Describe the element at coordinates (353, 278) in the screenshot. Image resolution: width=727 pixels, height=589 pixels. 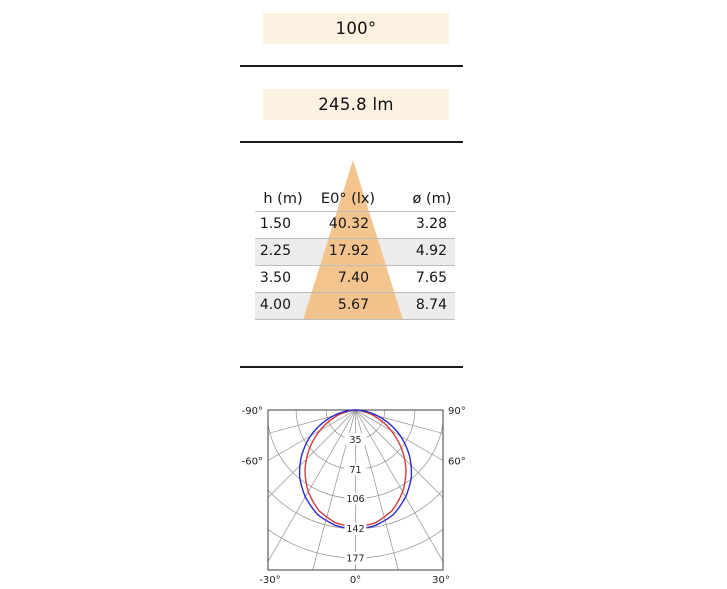
I see `table-cell: 7.40` at that location.